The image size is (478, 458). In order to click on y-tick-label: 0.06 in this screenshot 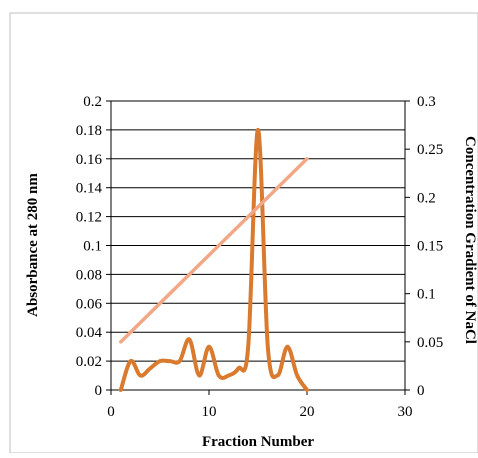, I will do `click(89, 304)`.